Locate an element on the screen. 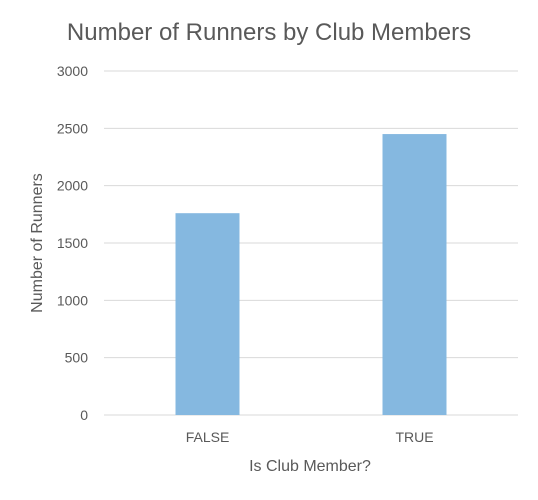  y-axis-label: Number of Runners is located at coordinates (37, 243).